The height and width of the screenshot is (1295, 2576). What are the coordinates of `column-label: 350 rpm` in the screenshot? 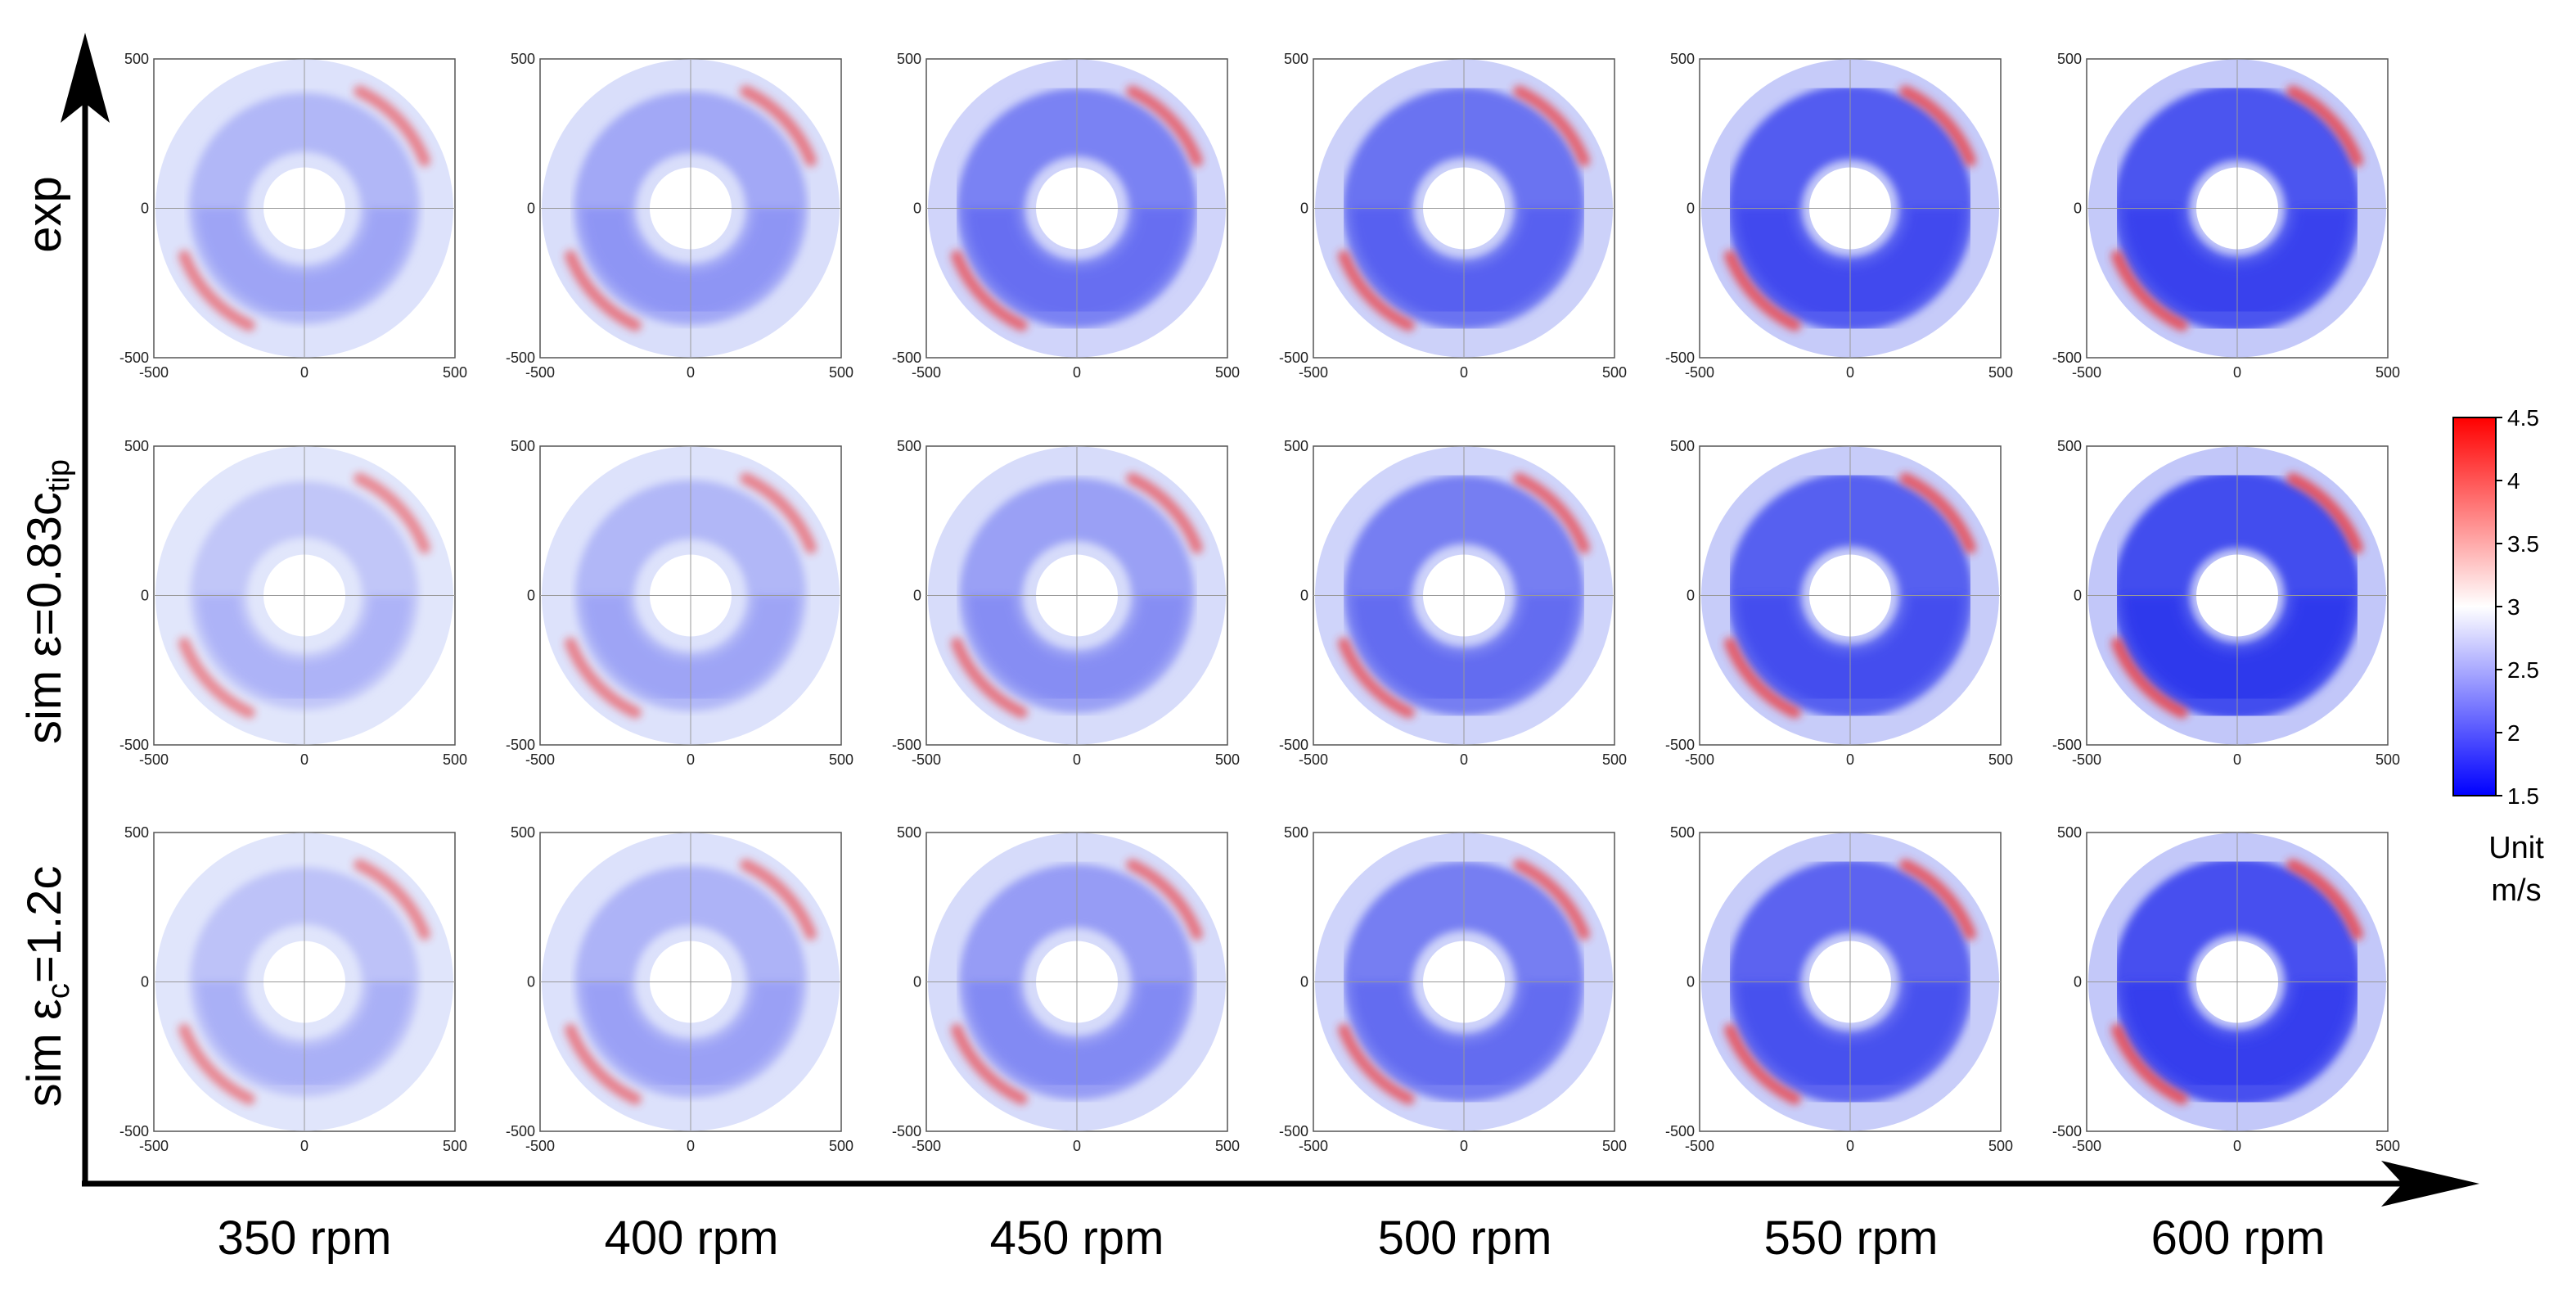 It's located at (305, 1238).